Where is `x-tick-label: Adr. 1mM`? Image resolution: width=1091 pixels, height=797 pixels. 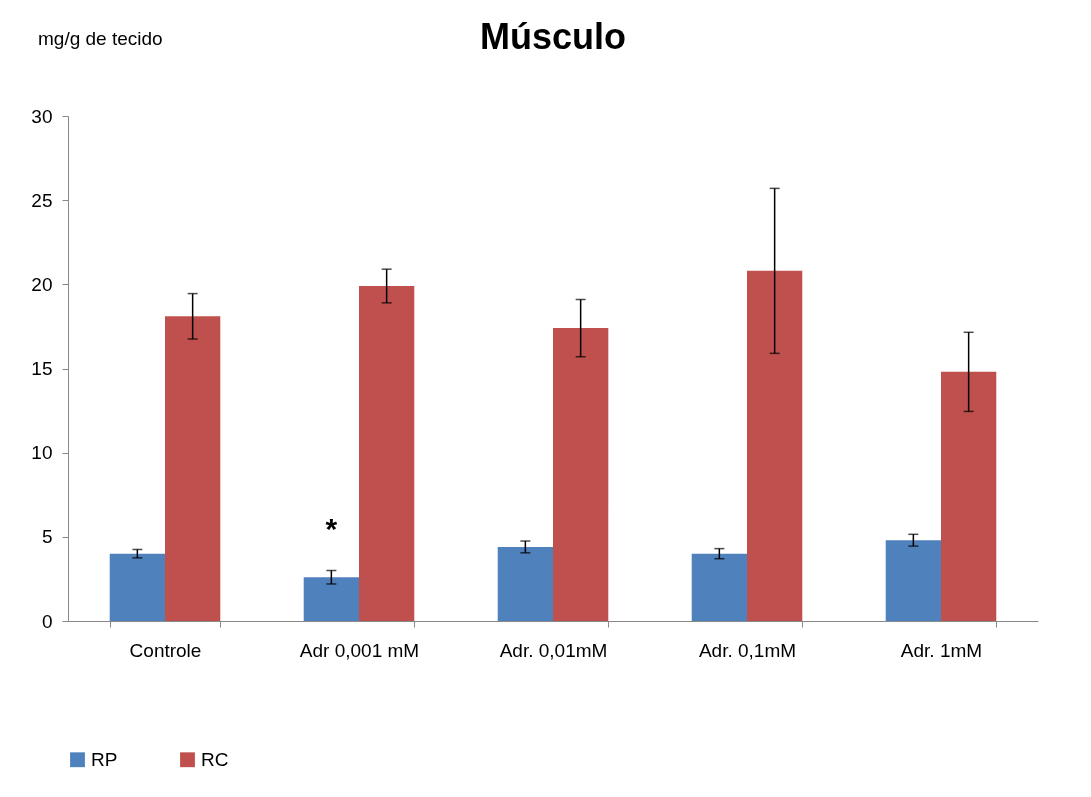 x-tick-label: Adr. 1mM is located at coordinates (941, 650).